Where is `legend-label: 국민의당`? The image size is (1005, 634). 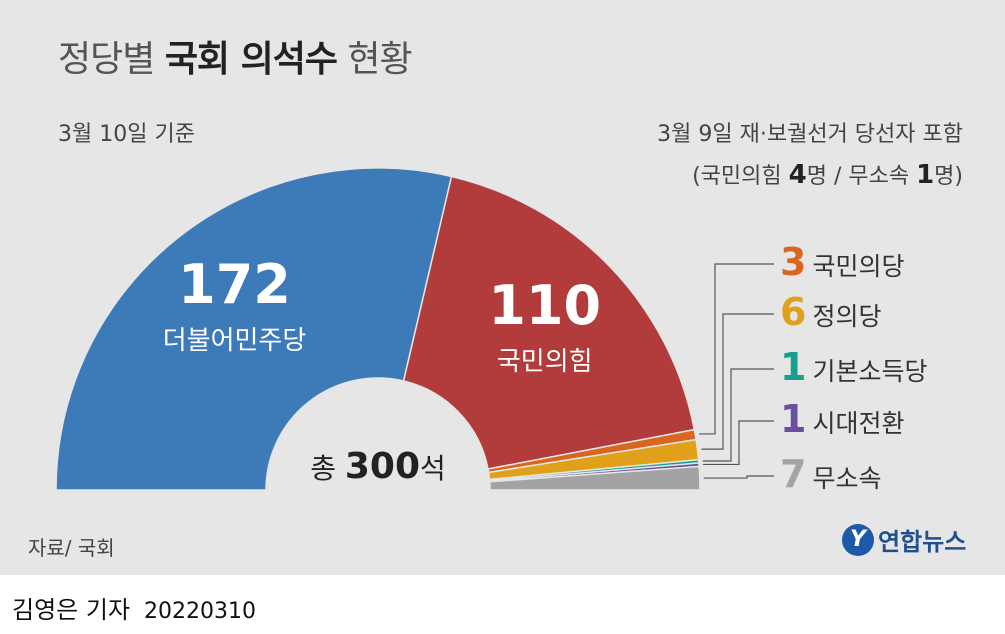 legend-label: 국민의당 is located at coordinates (858, 266).